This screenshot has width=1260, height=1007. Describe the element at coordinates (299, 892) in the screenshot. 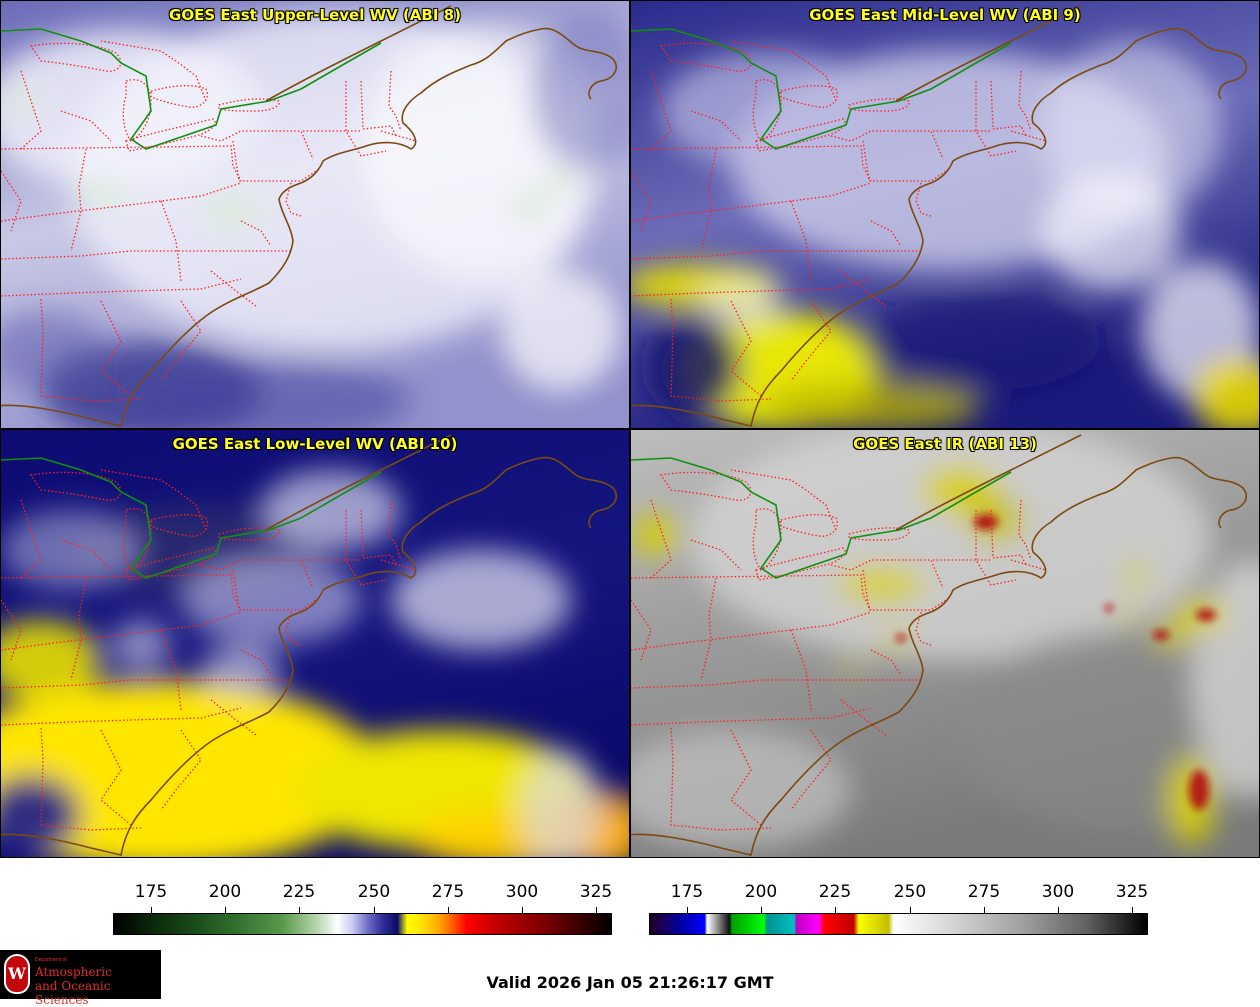

I see `wv-tick-label: 225` at that location.